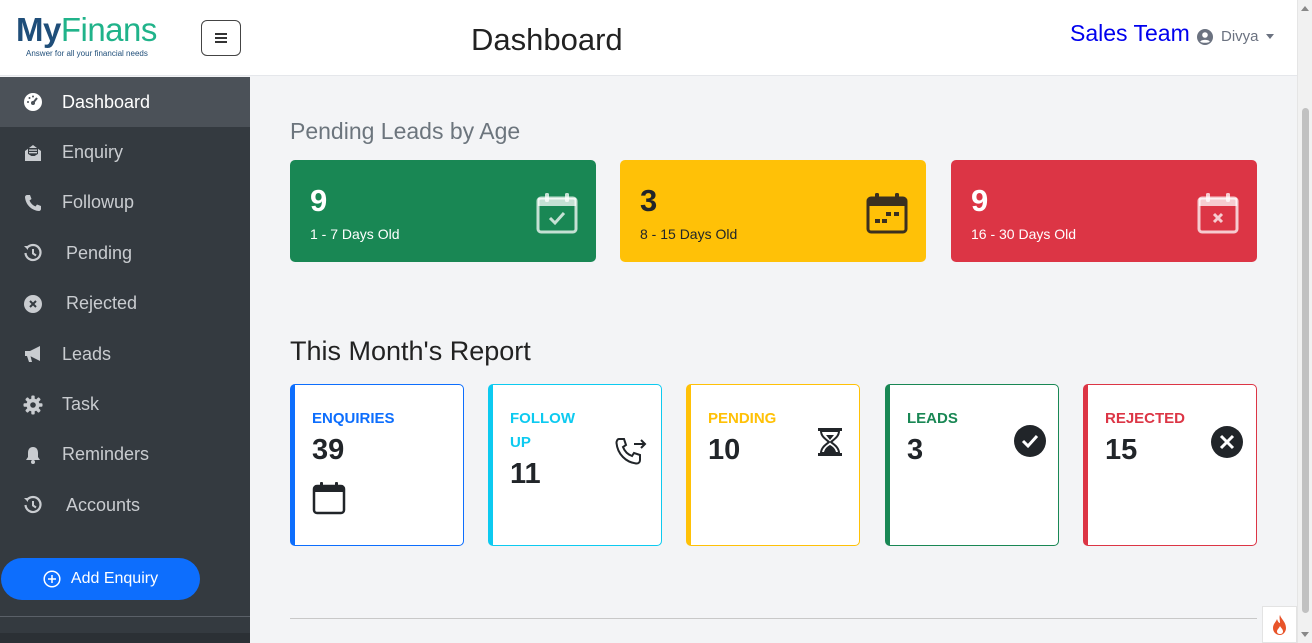  I want to click on sidebar-item-pending: Pending, so click(125, 253).